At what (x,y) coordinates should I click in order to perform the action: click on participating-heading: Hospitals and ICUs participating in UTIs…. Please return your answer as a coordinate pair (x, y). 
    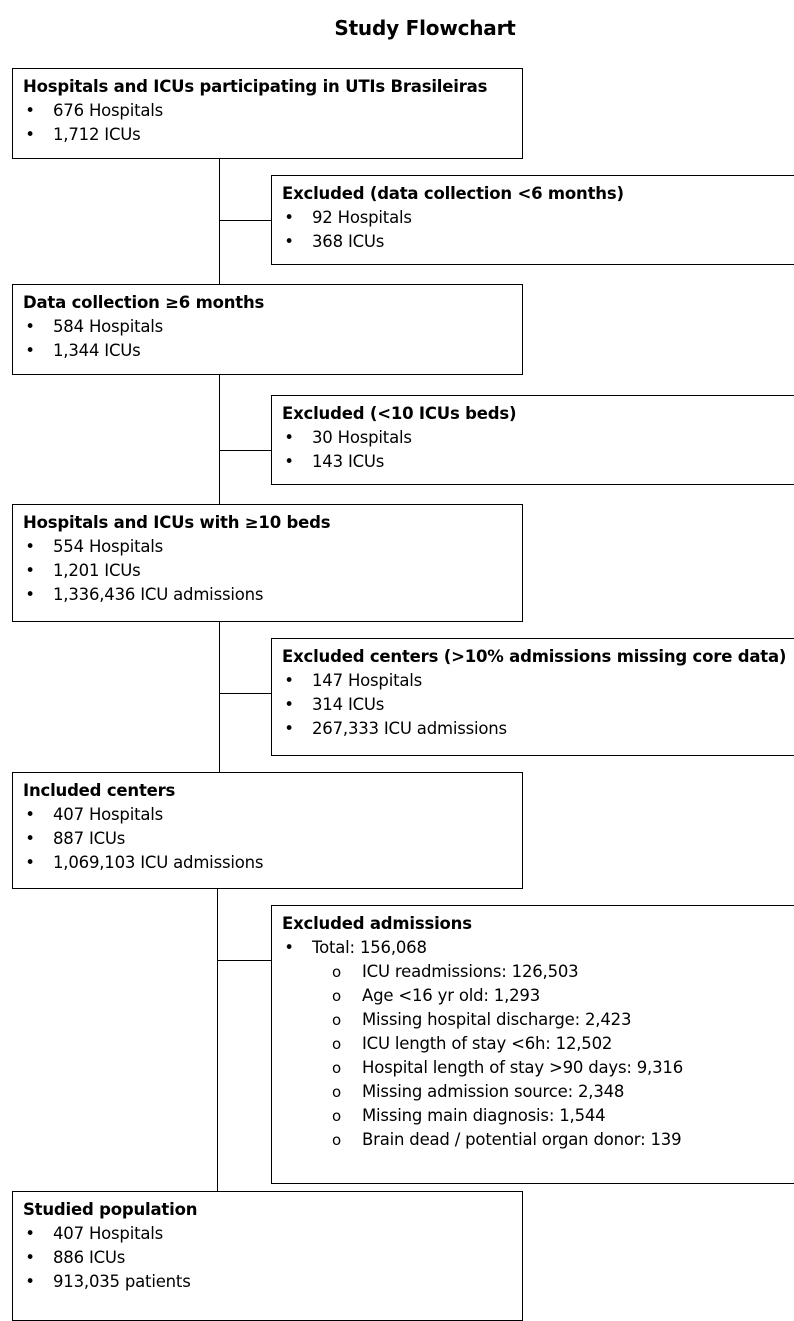
    Looking at the image, I should click on (255, 86).